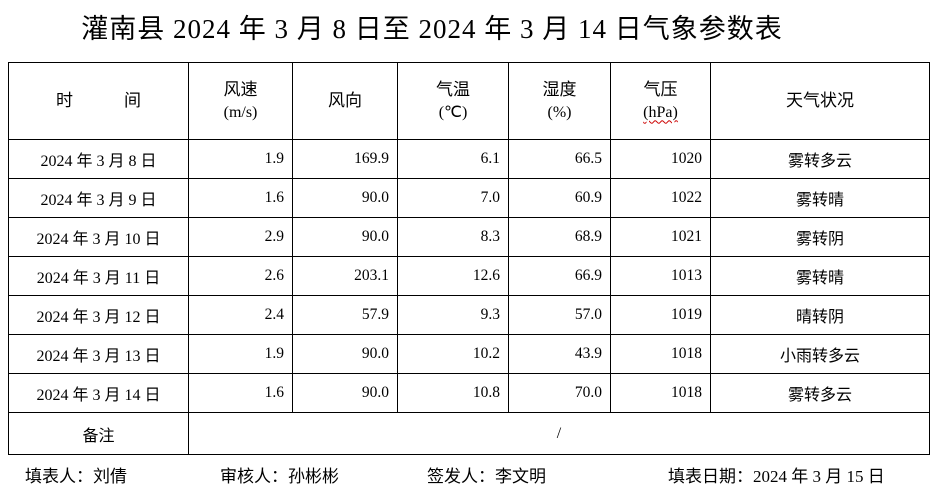  What do you see at coordinates (98, 433) in the screenshot?
I see `remark-label: 备注` at bounding box center [98, 433].